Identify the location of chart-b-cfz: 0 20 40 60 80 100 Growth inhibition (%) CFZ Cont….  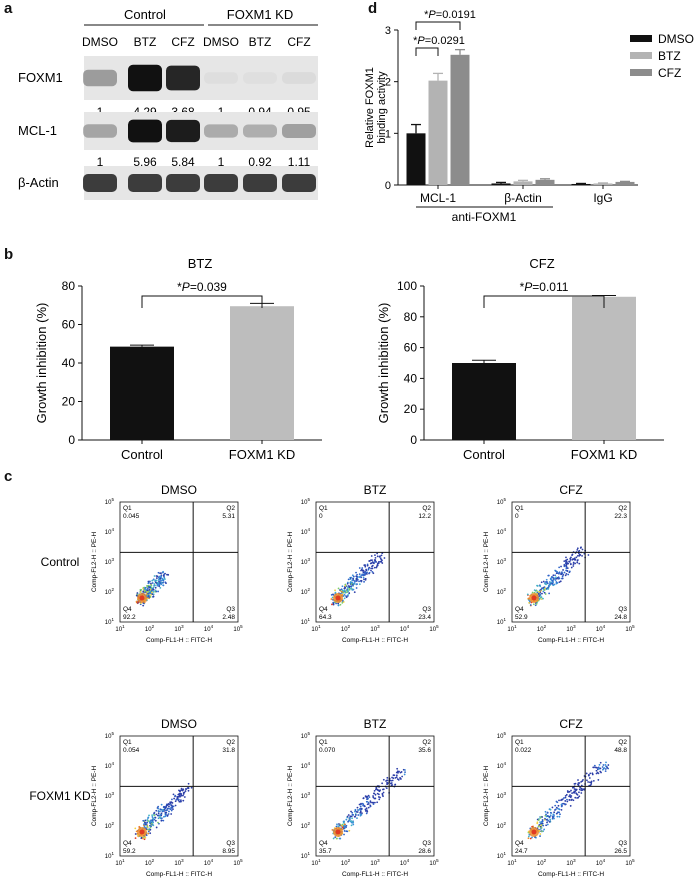
(520, 359).